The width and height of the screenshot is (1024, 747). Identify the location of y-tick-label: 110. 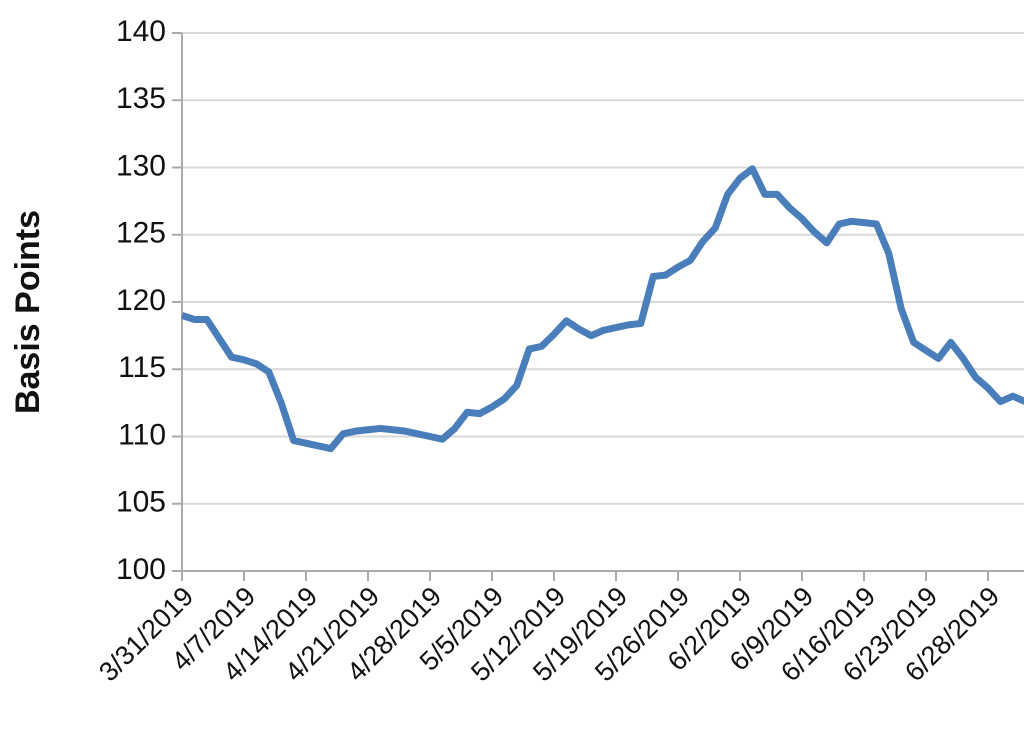
(142, 434).